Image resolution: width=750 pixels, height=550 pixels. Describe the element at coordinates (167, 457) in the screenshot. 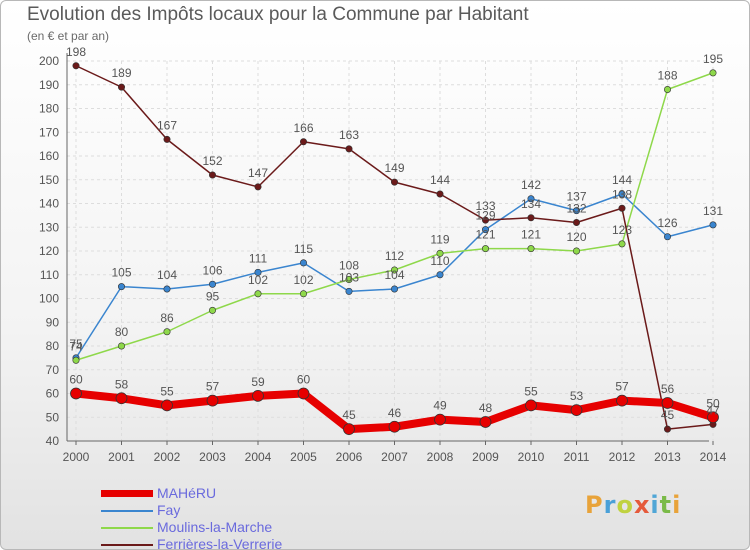

I see `x-tick-label: 2002` at that location.